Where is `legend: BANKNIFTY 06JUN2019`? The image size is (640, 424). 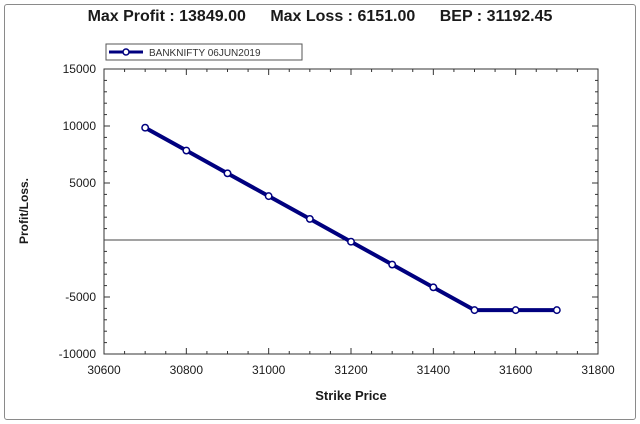
legend: BANKNIFTY 06JUN2019 is located at coordinates (204, 52).